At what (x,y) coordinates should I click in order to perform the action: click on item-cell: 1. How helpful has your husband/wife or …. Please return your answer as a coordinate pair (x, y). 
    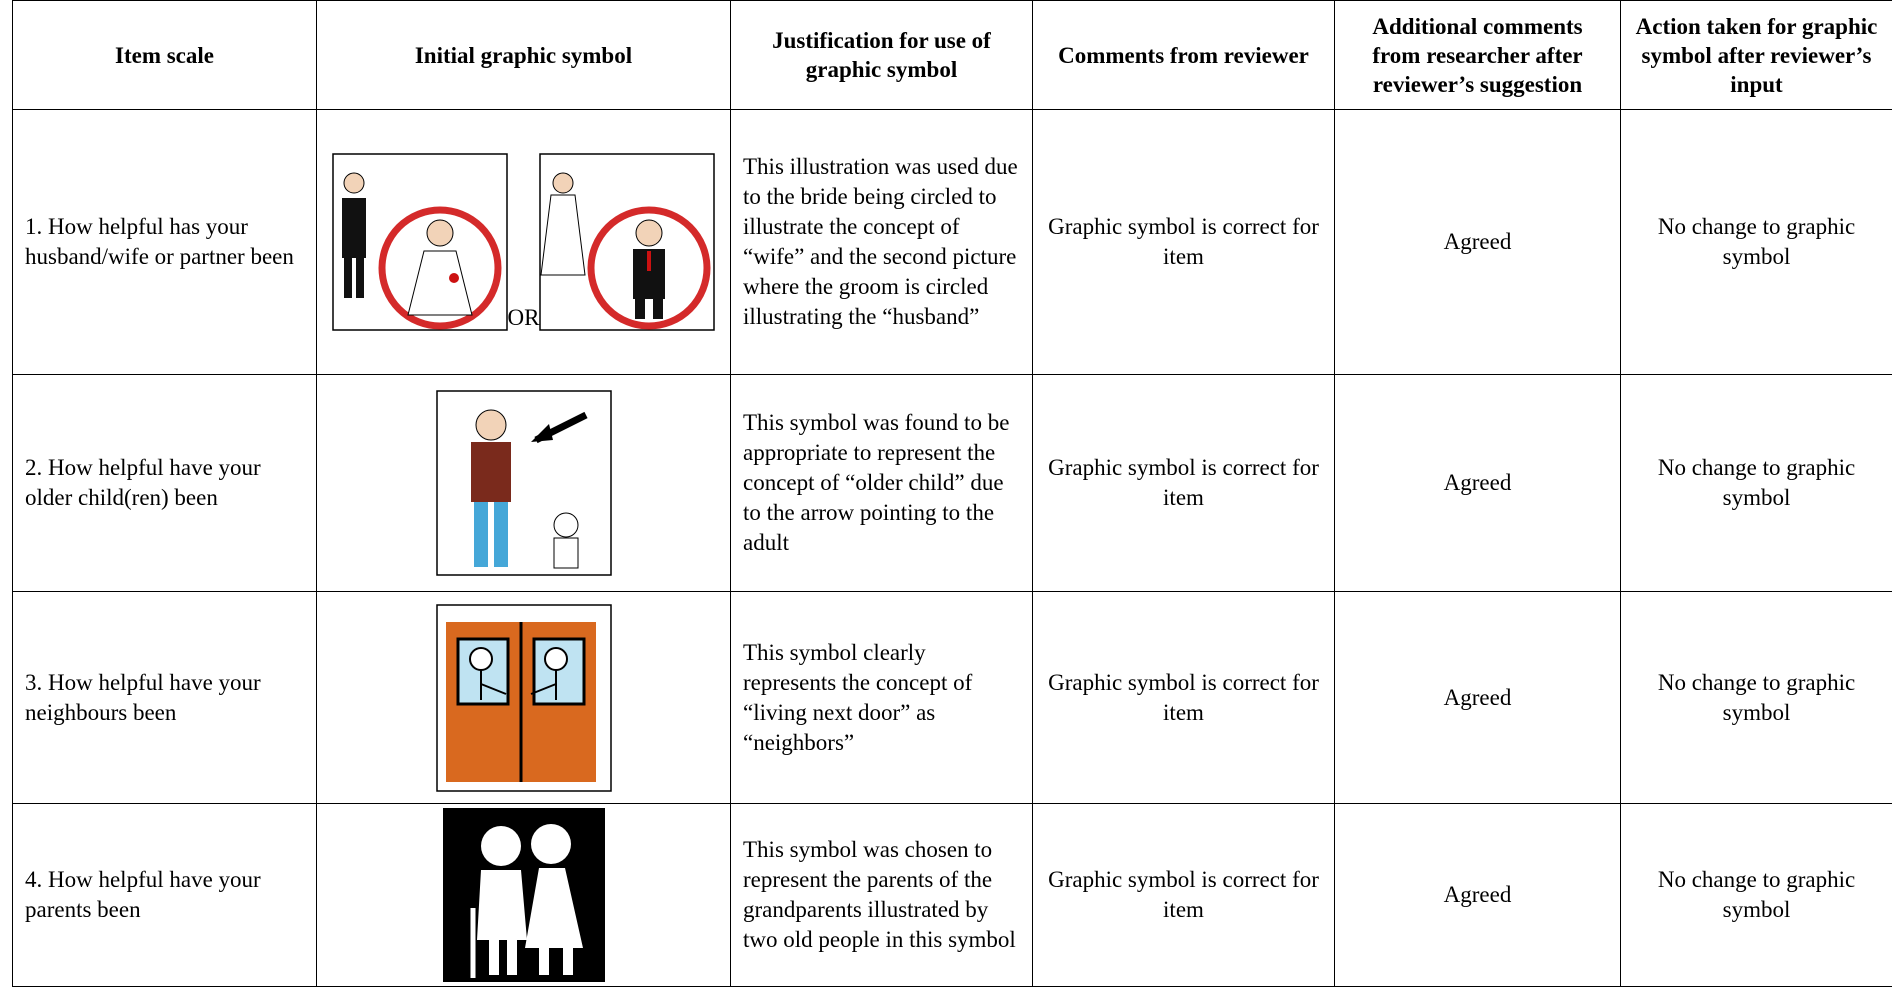
    Looking at the image, I should click on (165, 242).